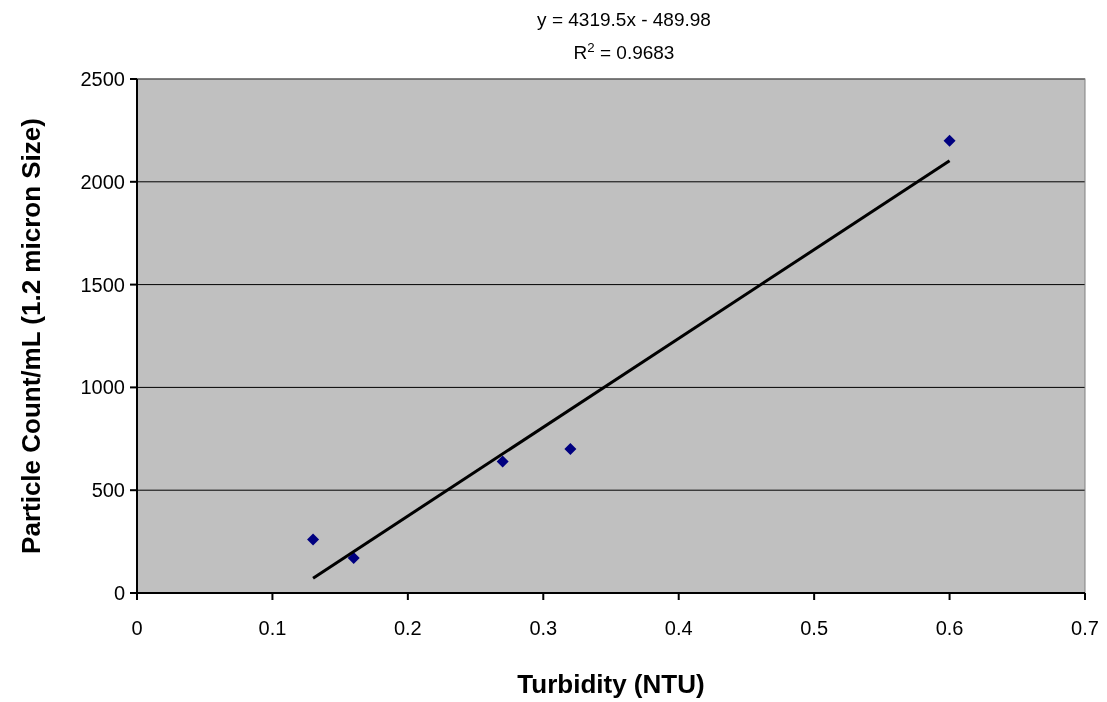  What do you see at coordinates (949, 628) in the screenshot?
I see `x-tick-label: 0.6` at bounding box center [949, 628].